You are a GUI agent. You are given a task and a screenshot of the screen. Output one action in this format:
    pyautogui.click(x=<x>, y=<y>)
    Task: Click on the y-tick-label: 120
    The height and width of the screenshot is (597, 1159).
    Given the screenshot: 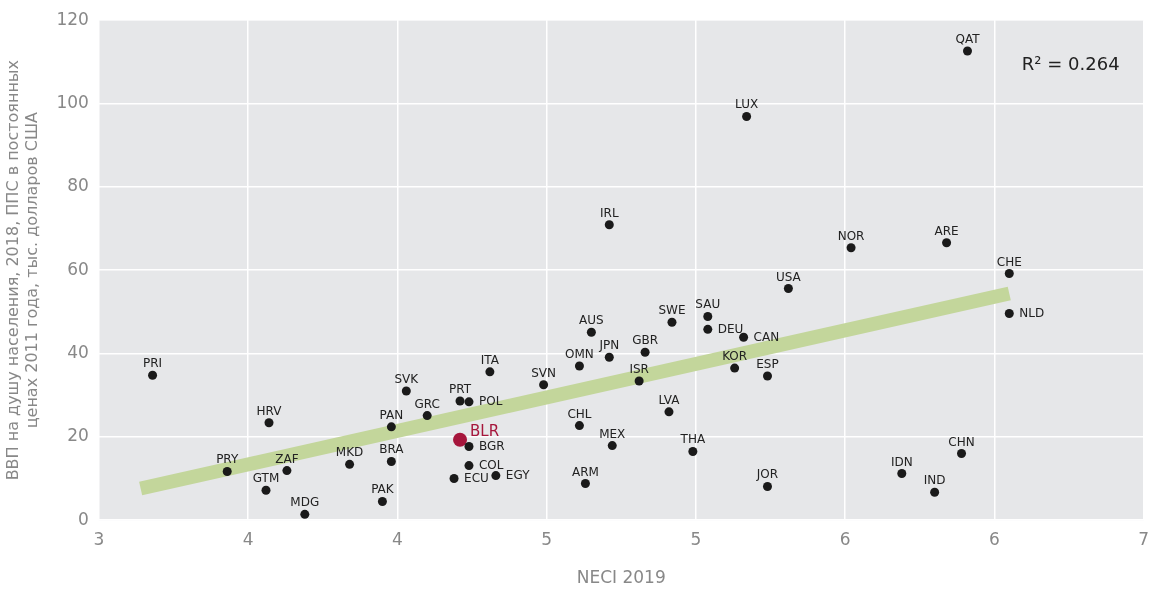 What is the action you would take?
    pyautogui.click(x=72, y=18)
    